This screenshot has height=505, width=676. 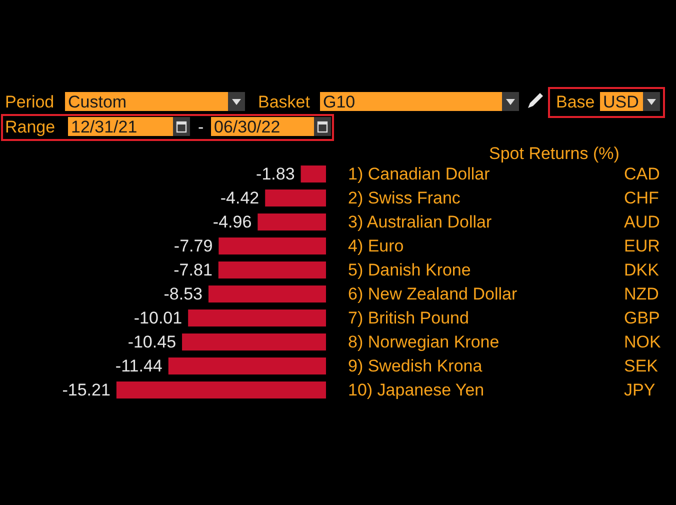 What do you see at coordinates (240, 198) in the screenshot?
I see `data-label: -4.42` at bounding box center [240, 198].